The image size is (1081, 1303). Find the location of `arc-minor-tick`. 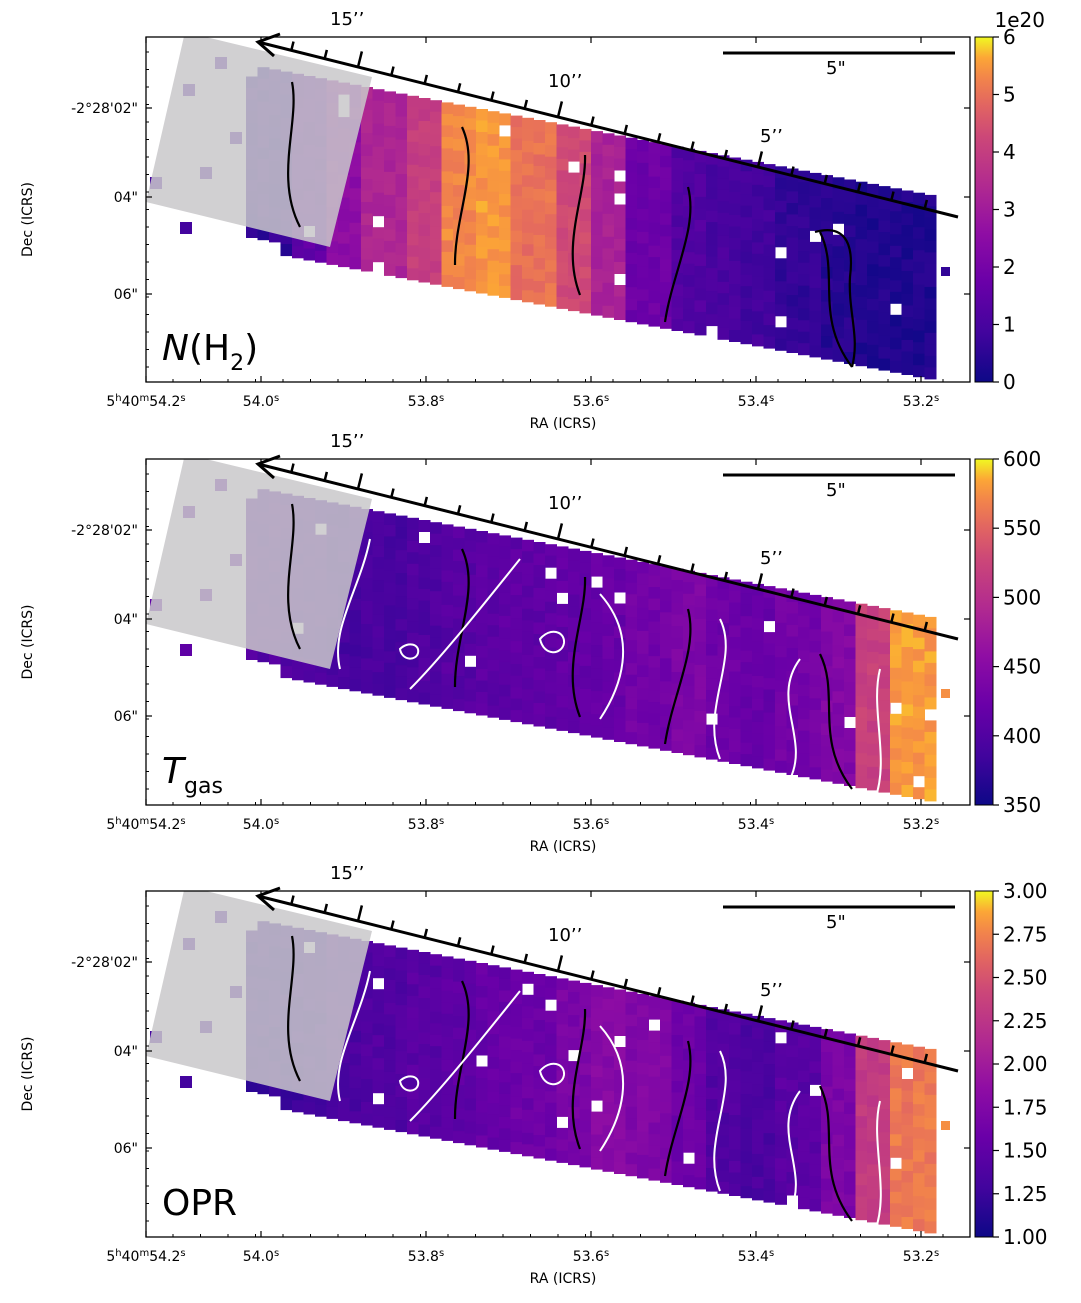

arc-minor-tick is located at coordinates (492, 950).